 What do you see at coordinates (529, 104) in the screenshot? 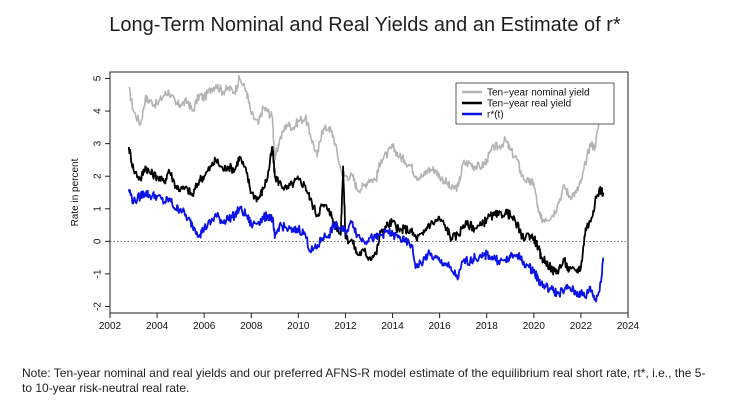
I see `legend-label: Ten−year real yield` at bounding box center [529, 104].